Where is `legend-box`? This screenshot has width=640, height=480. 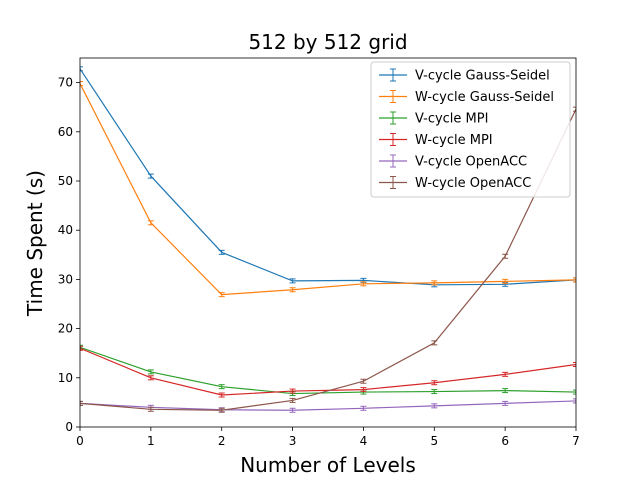 legend-box is located at coordinates (470, 129).